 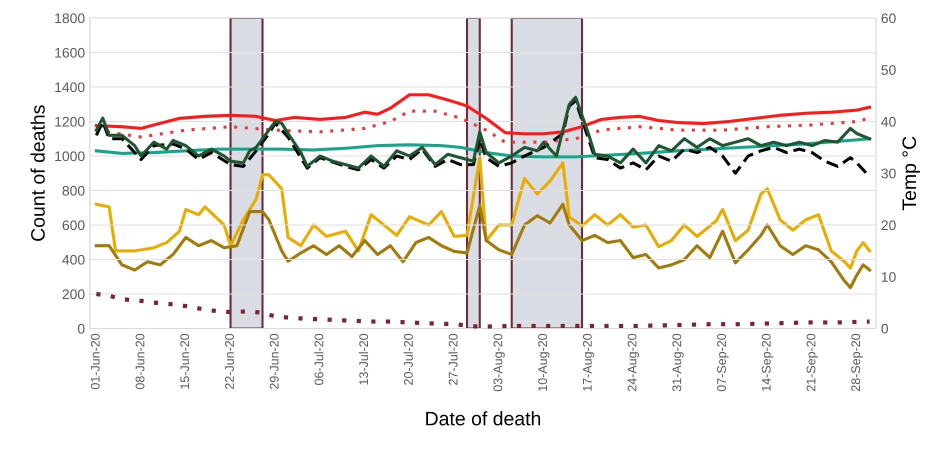 I want to click on y2-tick-label: 30, so click(x=888, y=173).